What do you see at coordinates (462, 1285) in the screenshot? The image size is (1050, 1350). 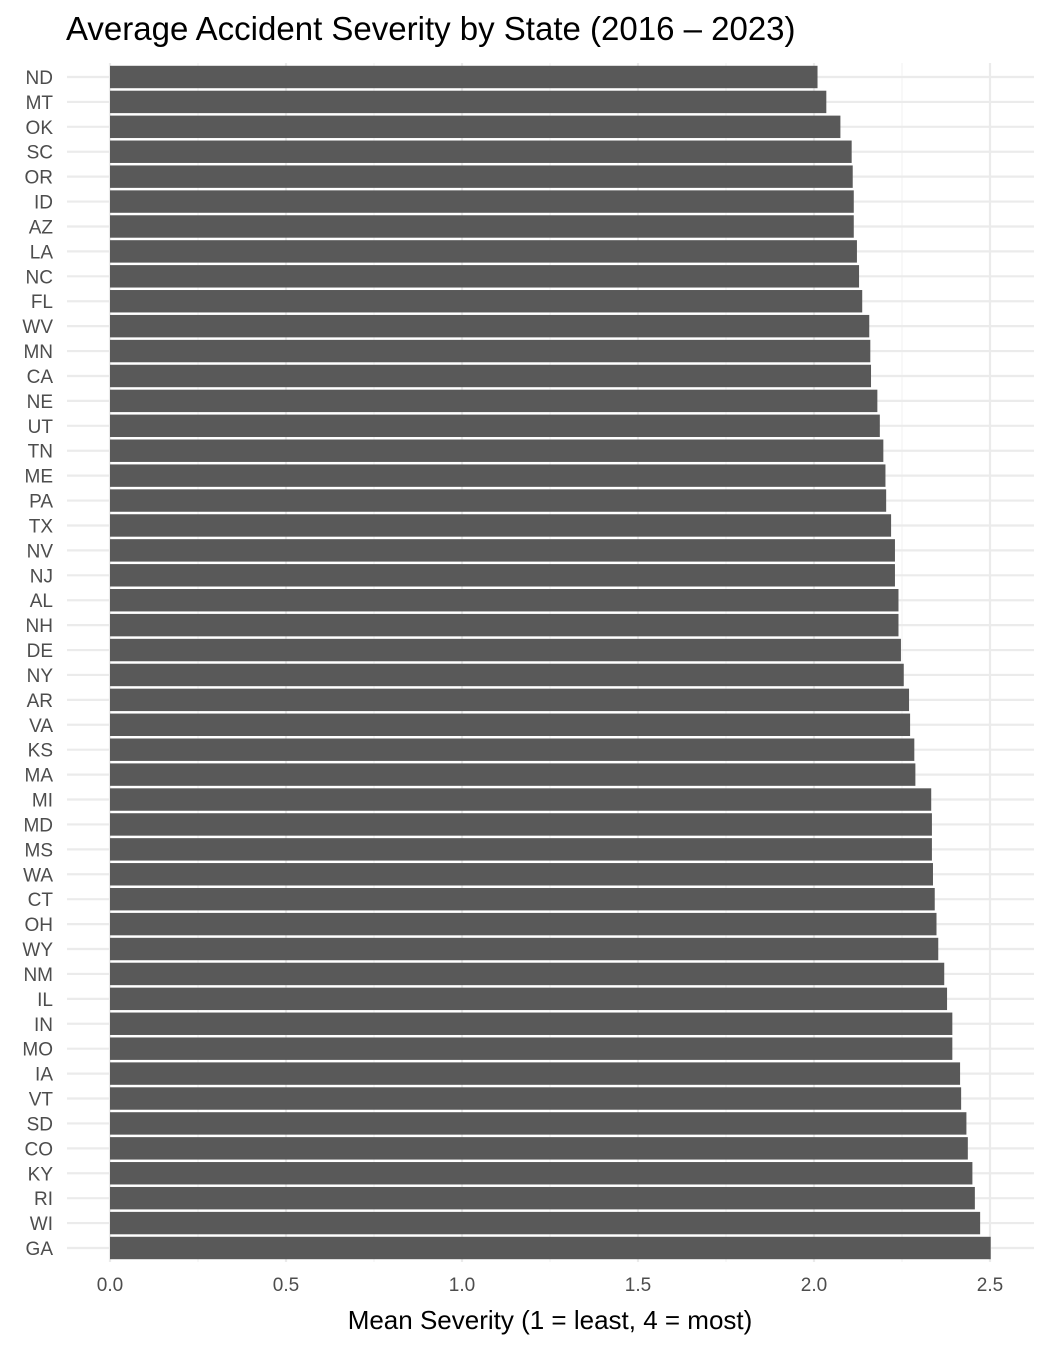 I see `x-tick-label: 1.0` at bounding box center [462, 1285].